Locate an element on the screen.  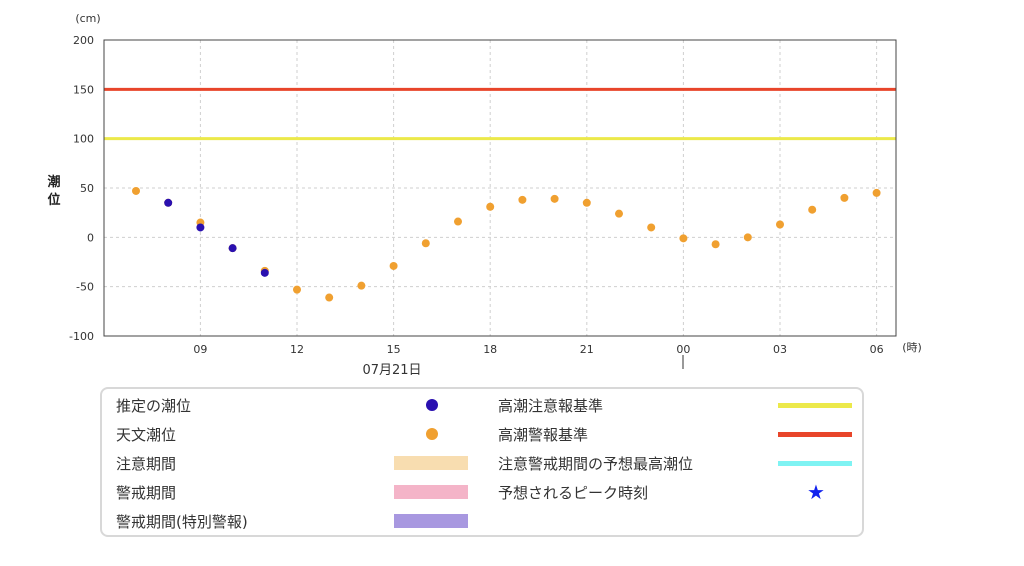
legend-label: 推定の潮位 is located at coordinates (154, 406).